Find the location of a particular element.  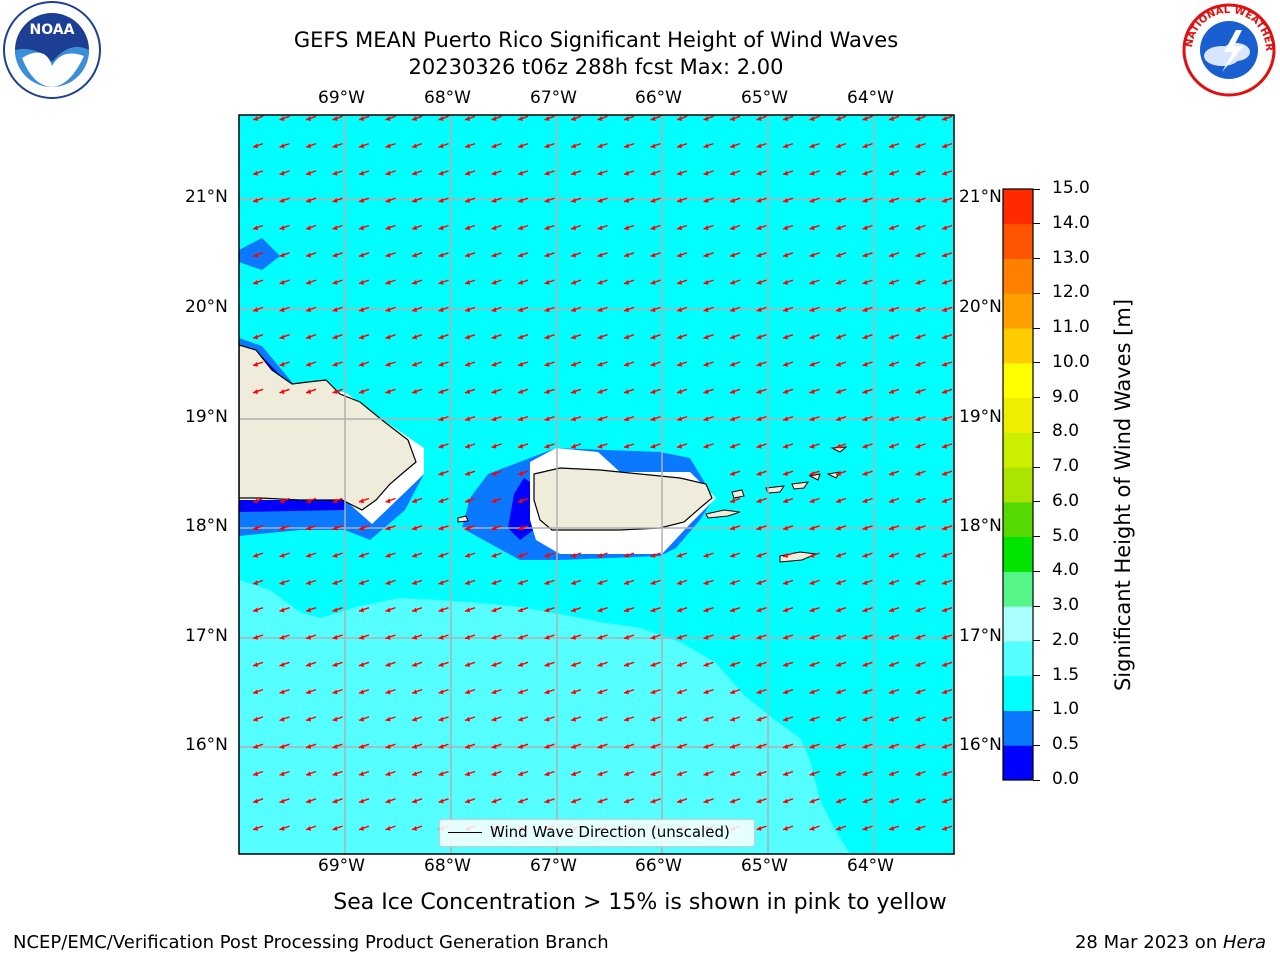

lat-label-left-17n: 17°N is located at coordinates (206, 636).